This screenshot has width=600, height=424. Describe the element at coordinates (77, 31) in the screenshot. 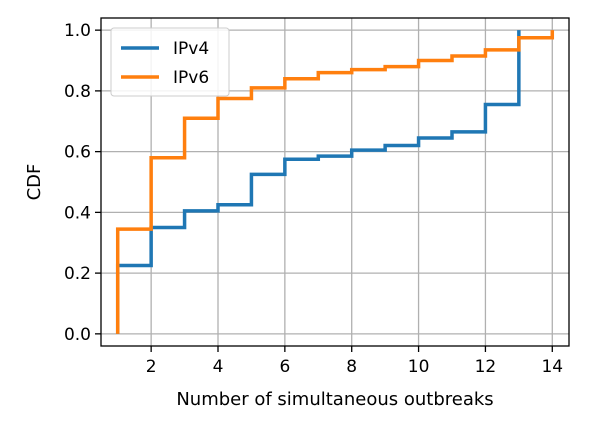

I see `y-tick-label: 1.0` at that location.